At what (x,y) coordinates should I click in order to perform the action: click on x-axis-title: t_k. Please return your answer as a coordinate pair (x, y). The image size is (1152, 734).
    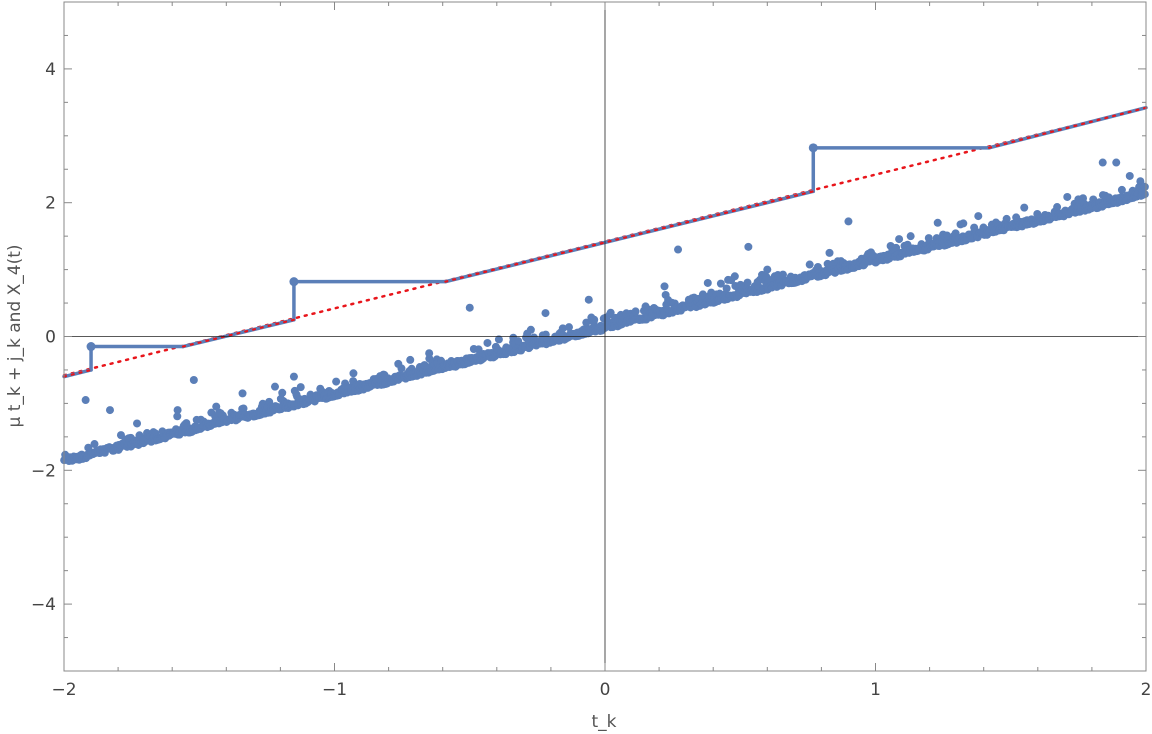
    Looking at the image, I should click on (603, 722).